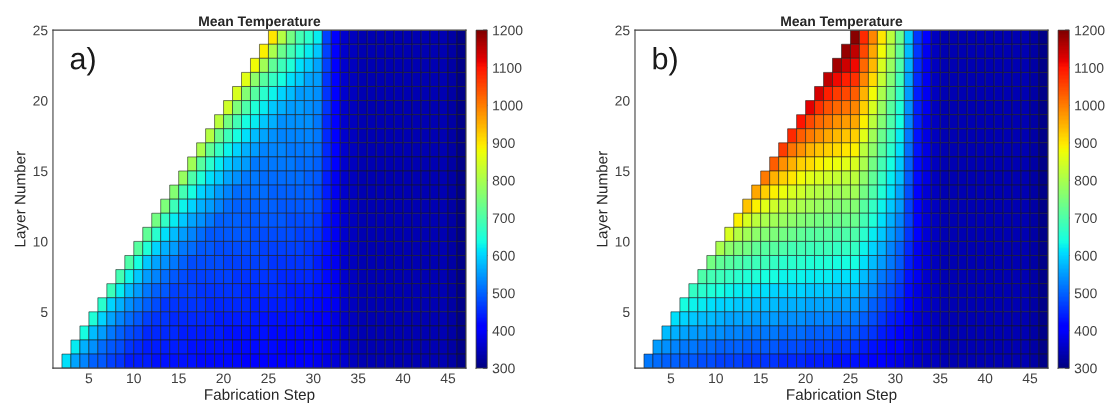  What do you see at coordinates (665, 61) in the screenshot?
I see `annotation: b)` at bounding box center [665, 61].